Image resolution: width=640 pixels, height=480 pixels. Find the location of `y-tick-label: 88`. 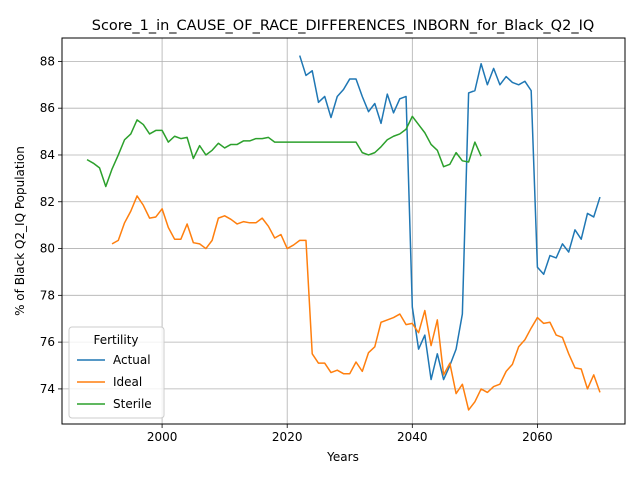

y-tick-label: 88 is located at coordinates (47, 61).